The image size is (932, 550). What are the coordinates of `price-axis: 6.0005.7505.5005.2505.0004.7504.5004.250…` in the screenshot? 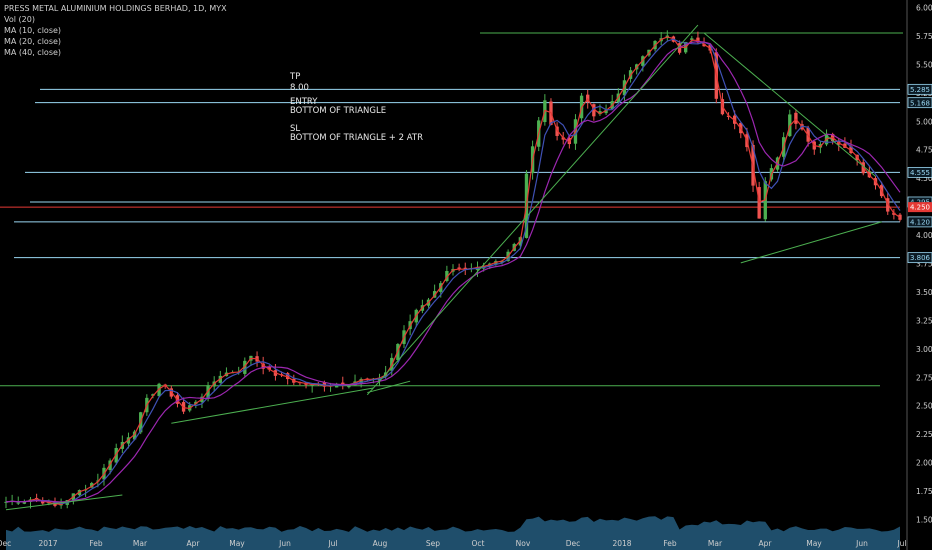 It's located at (924, 264).